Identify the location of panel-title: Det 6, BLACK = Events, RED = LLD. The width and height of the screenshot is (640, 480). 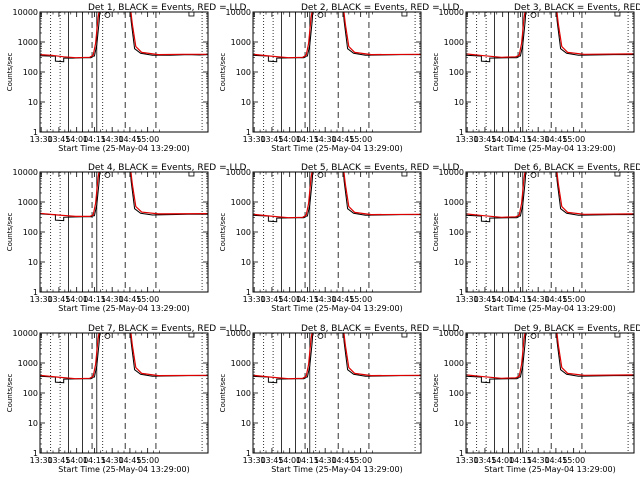
(577, 168).